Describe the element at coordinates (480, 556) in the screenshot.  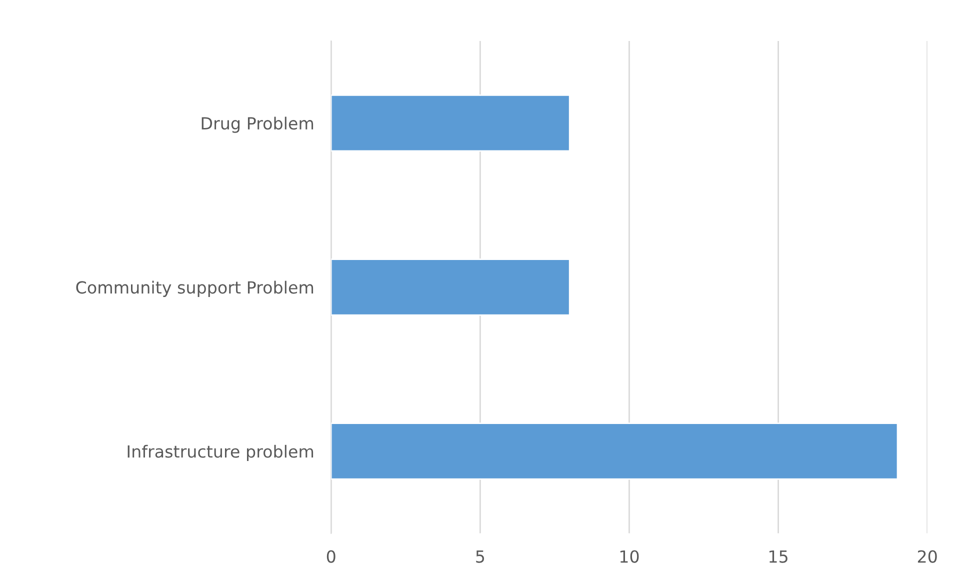
I see `x-tick-label: 5` at that location.